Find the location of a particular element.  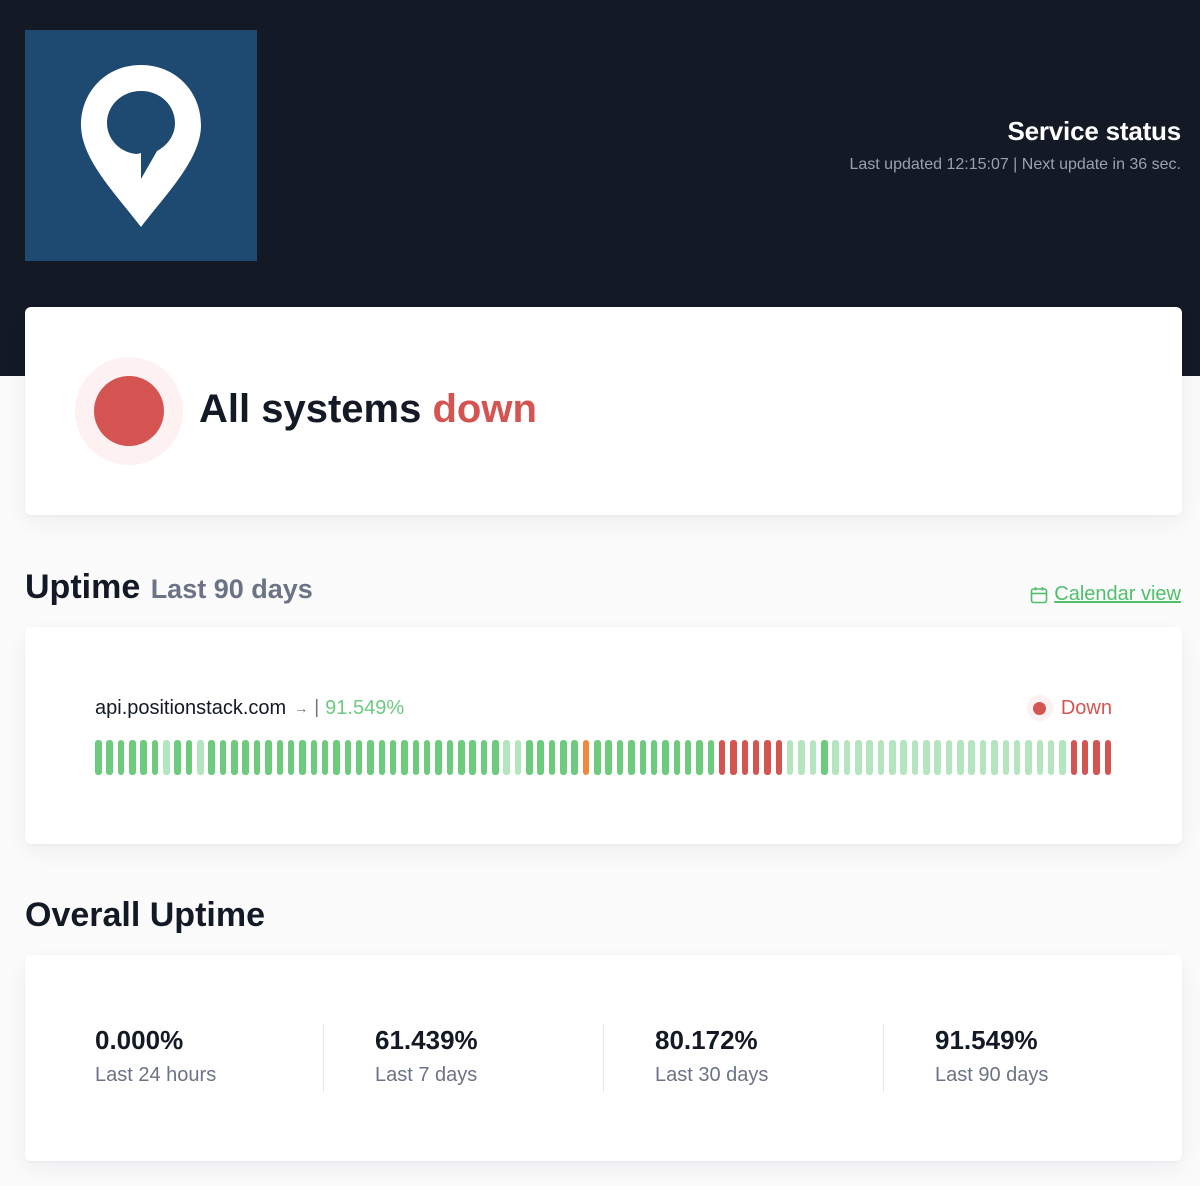

calendar-view-label: Calendar view is located at coordinates (1117, 594).